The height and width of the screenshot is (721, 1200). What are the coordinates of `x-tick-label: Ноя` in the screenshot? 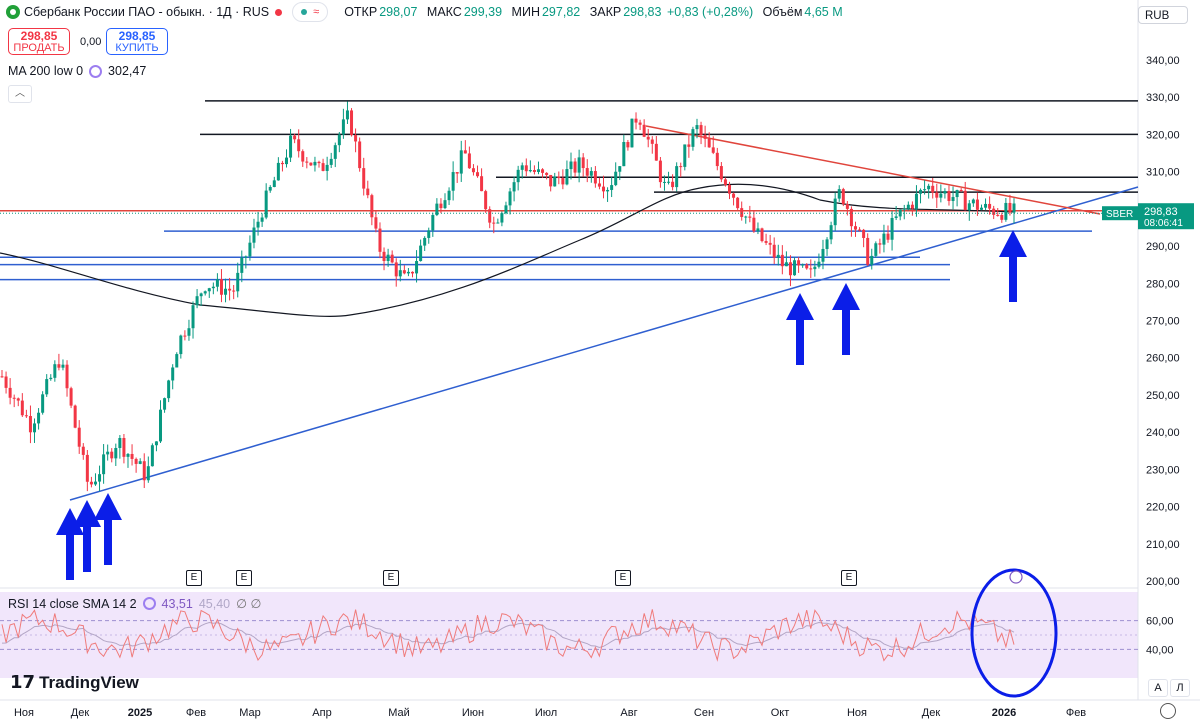 It's located at (857, 713).